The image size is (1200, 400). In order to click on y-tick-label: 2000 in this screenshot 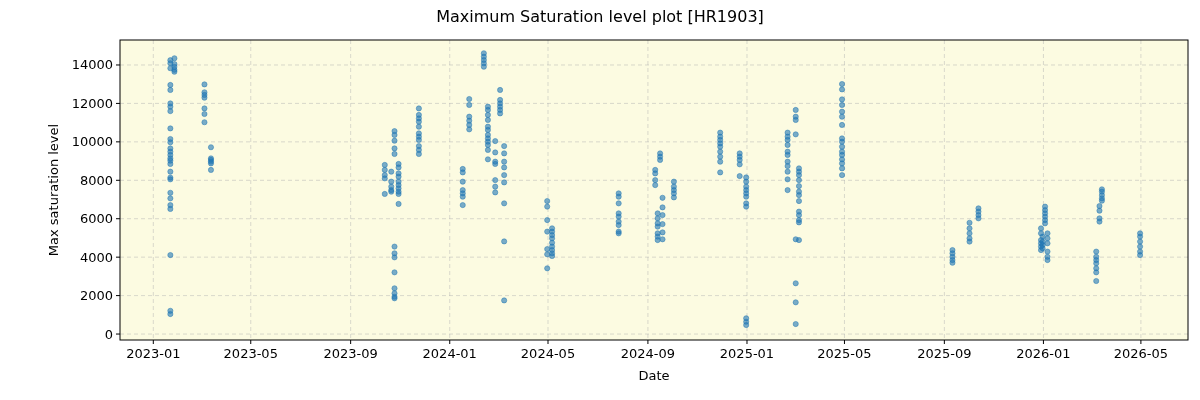, I will do `click(96, 296)`.